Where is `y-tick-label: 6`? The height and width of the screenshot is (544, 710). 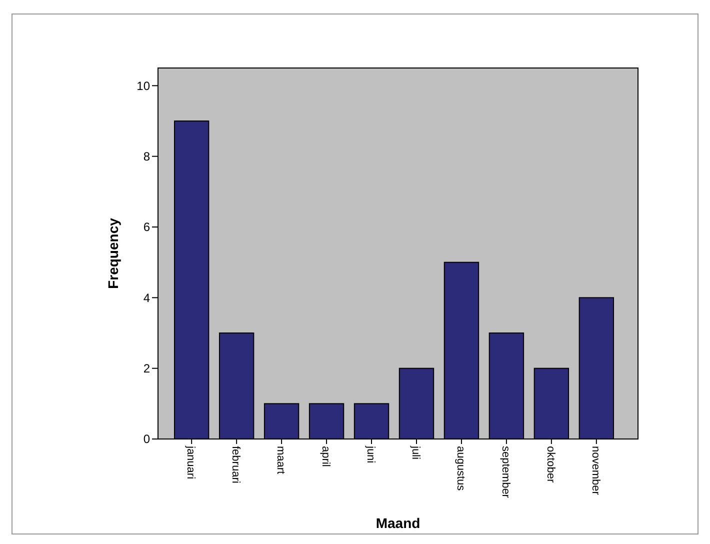
y-tick-label: 6 is located at coordinates (146, 227).